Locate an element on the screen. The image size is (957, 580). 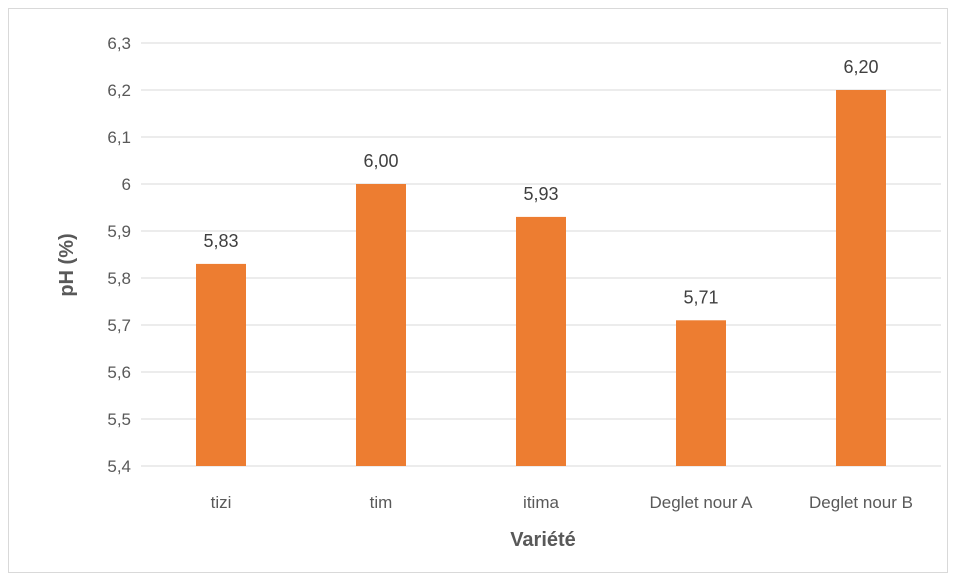
y-tick-label: 6 is located at coordinates (126, 184).